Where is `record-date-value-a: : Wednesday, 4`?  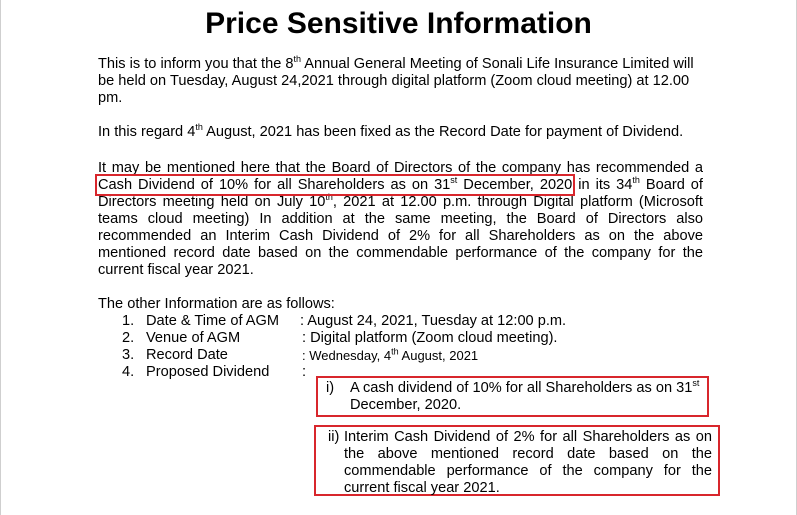
record-date-value-a: : Wednesday, 4 is located at coordinates (347, 355).